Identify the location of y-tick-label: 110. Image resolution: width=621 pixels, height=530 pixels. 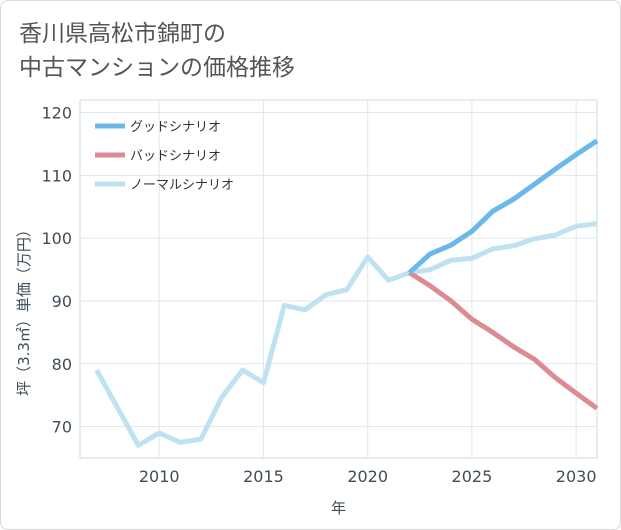
(56, 175).